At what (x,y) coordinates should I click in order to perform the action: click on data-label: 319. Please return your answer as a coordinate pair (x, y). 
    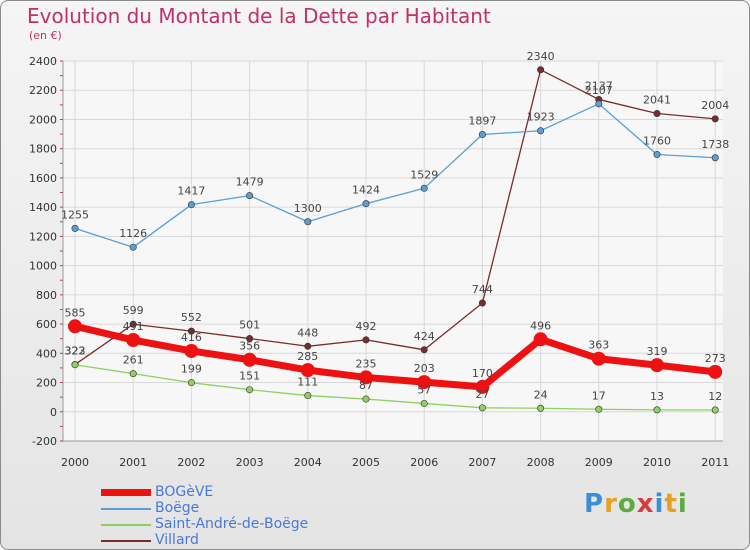
    Looking at the image, I should click on (657, 351).